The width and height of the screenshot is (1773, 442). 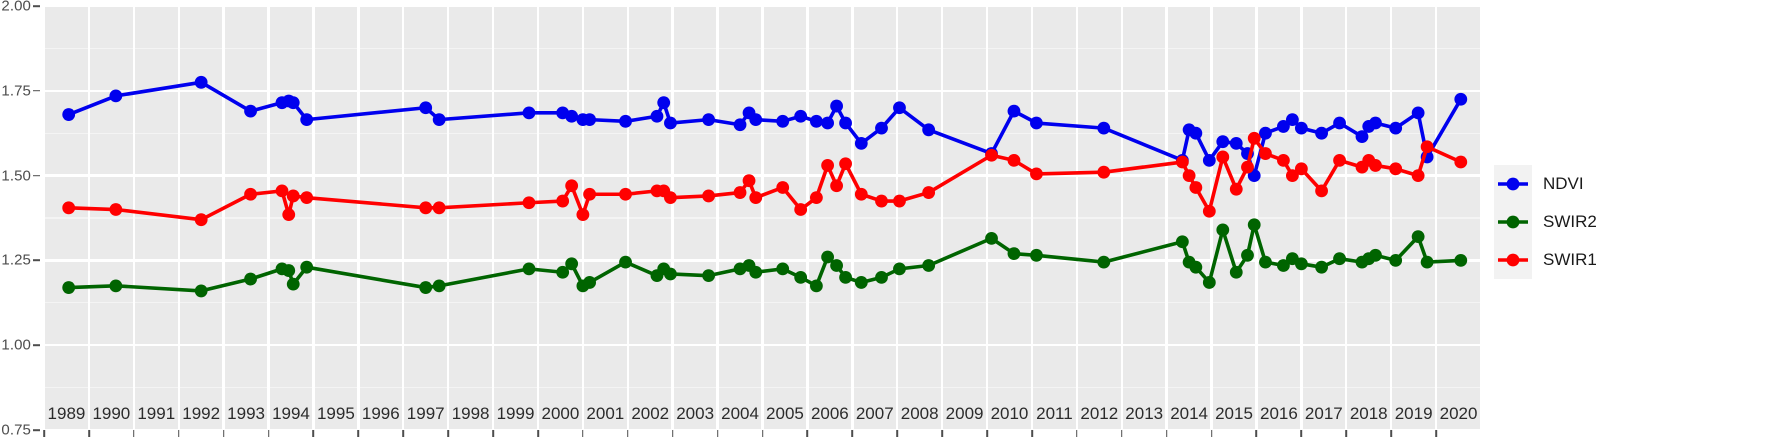 What do you see at coordinates (515, 413) in the screenshot?
I see `x-tick-label: 1999` at bounding box center [515, 413].